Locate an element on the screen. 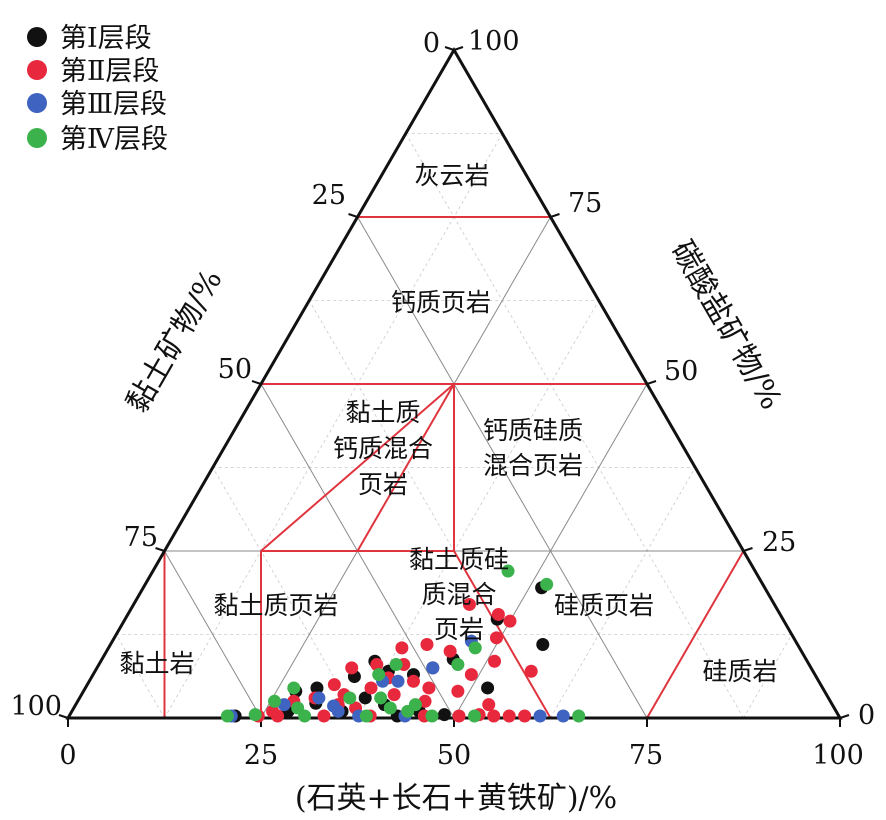  right-tick-label: 100 is located at coordinates (494, 41).